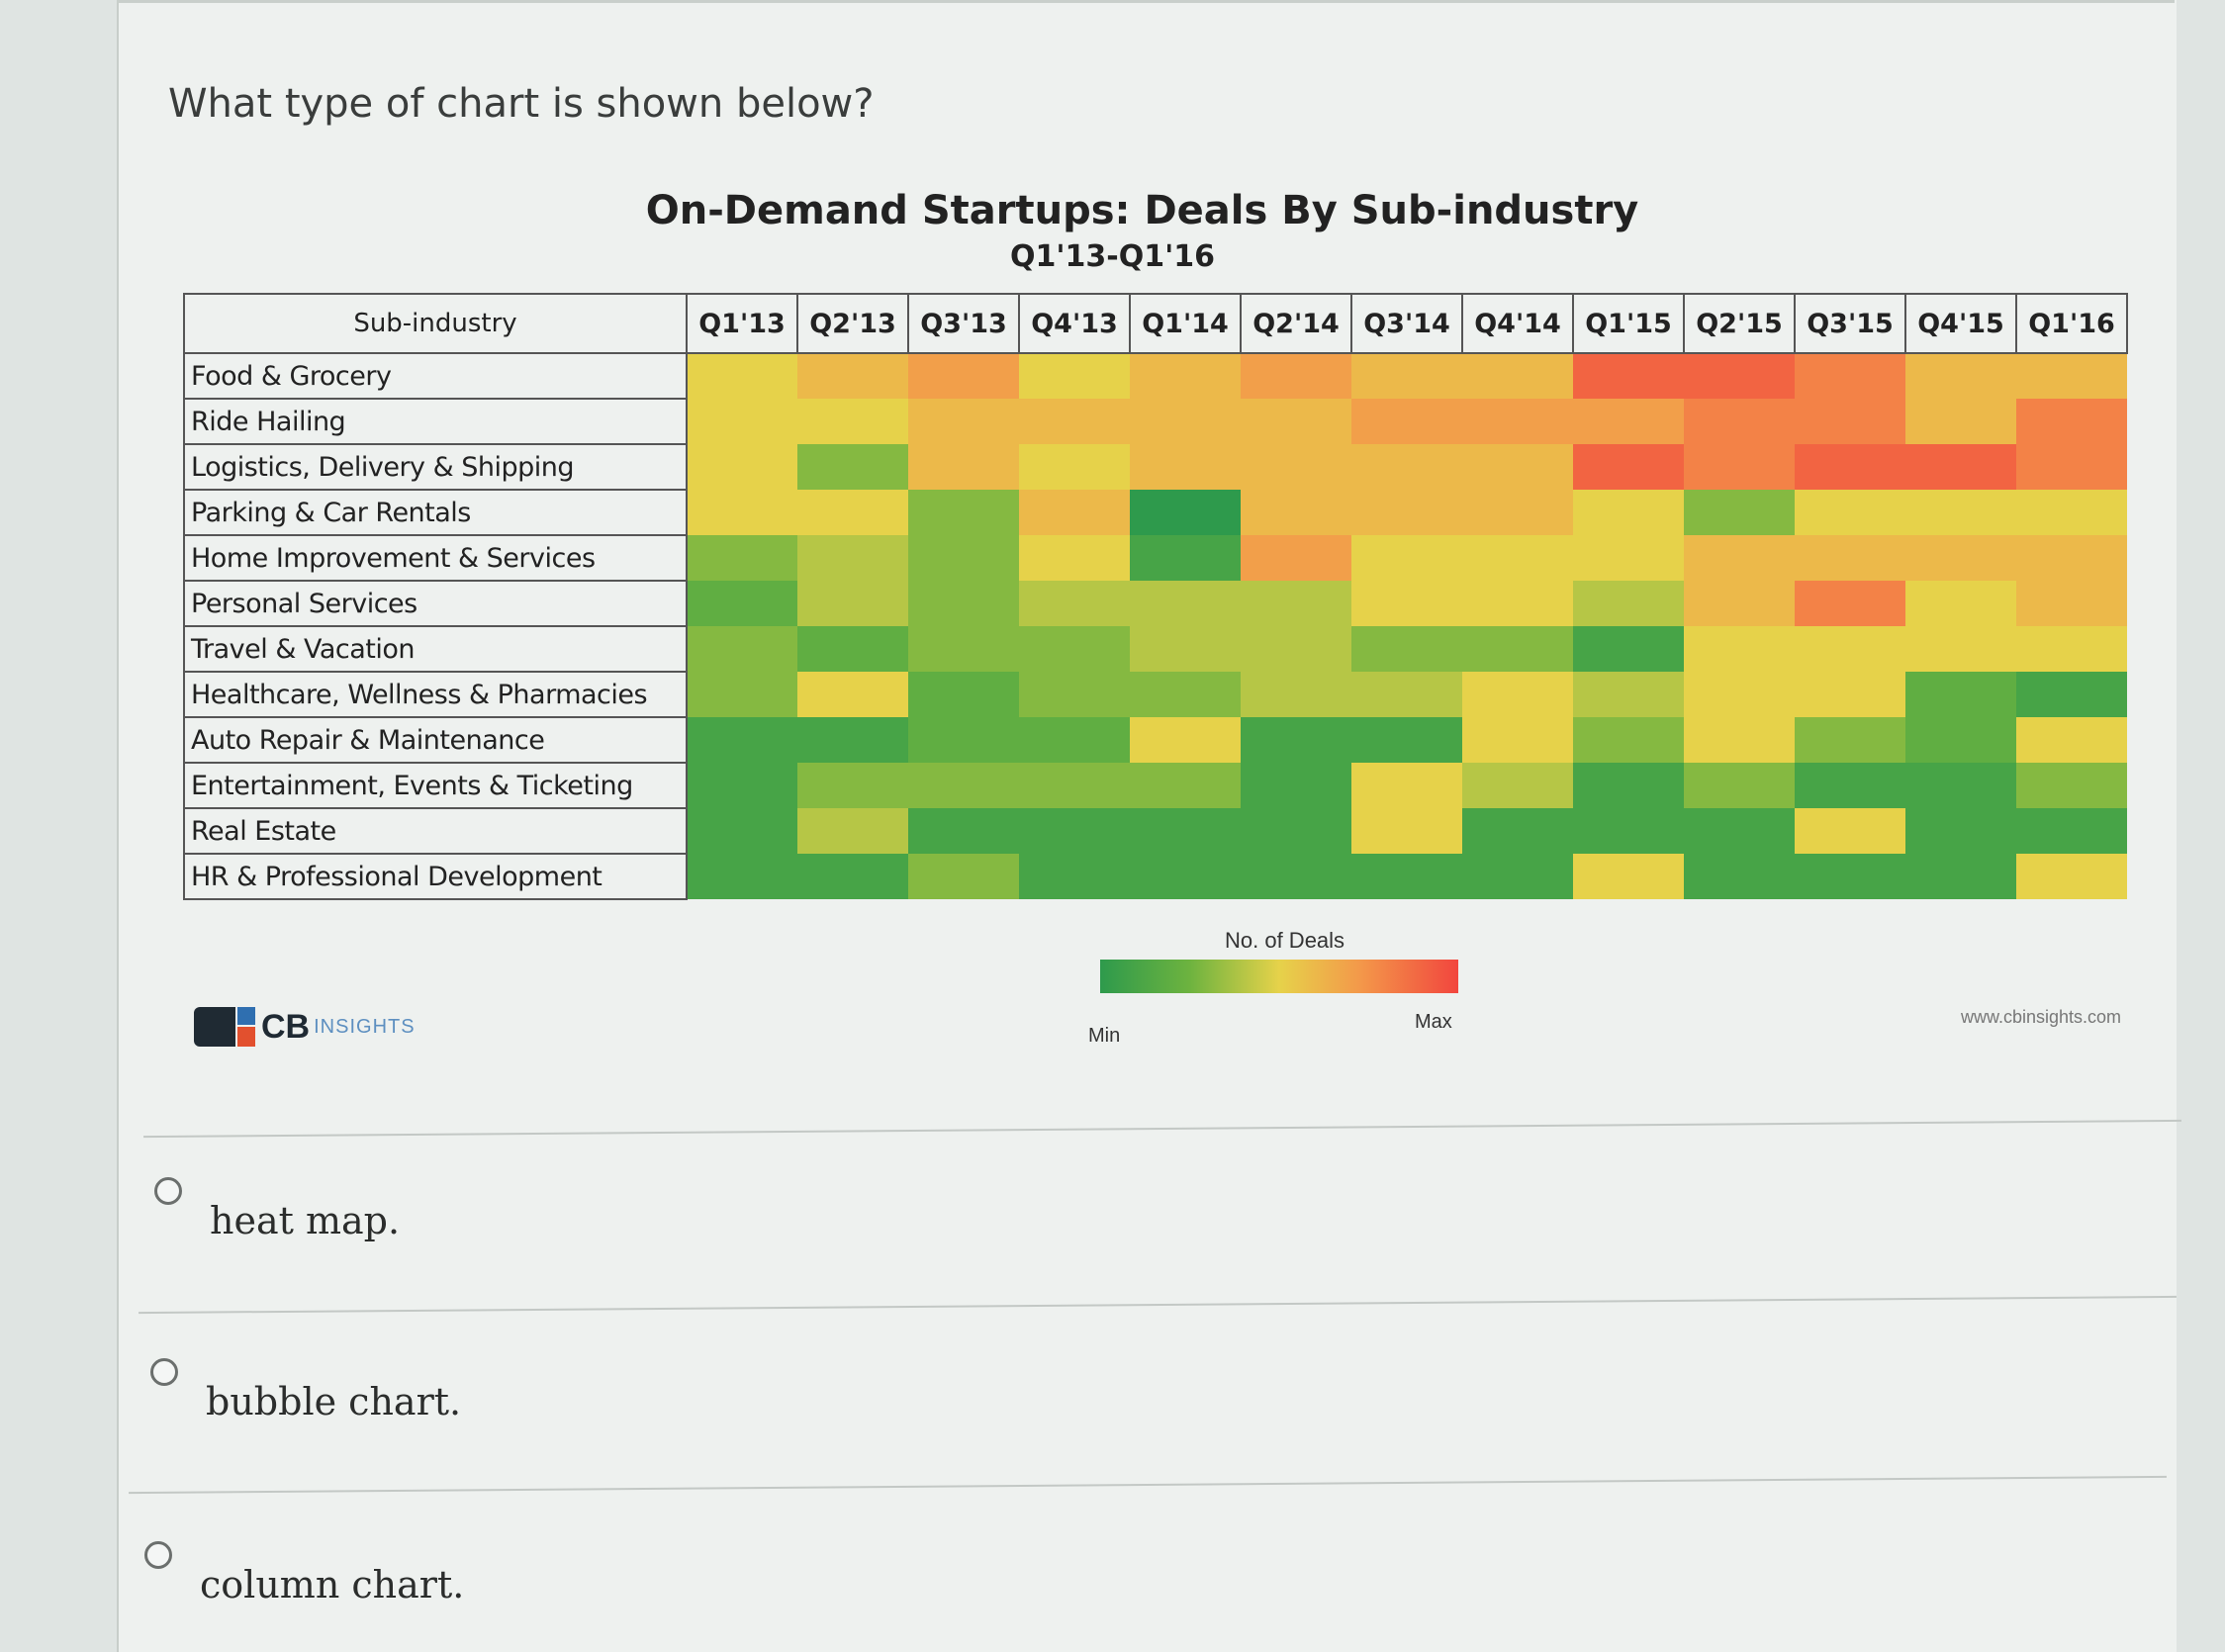 Image resolution: width=2225 pixels, height=1652 pixels. I want to click on option-column-chart: column chart., so click(304, 1573).